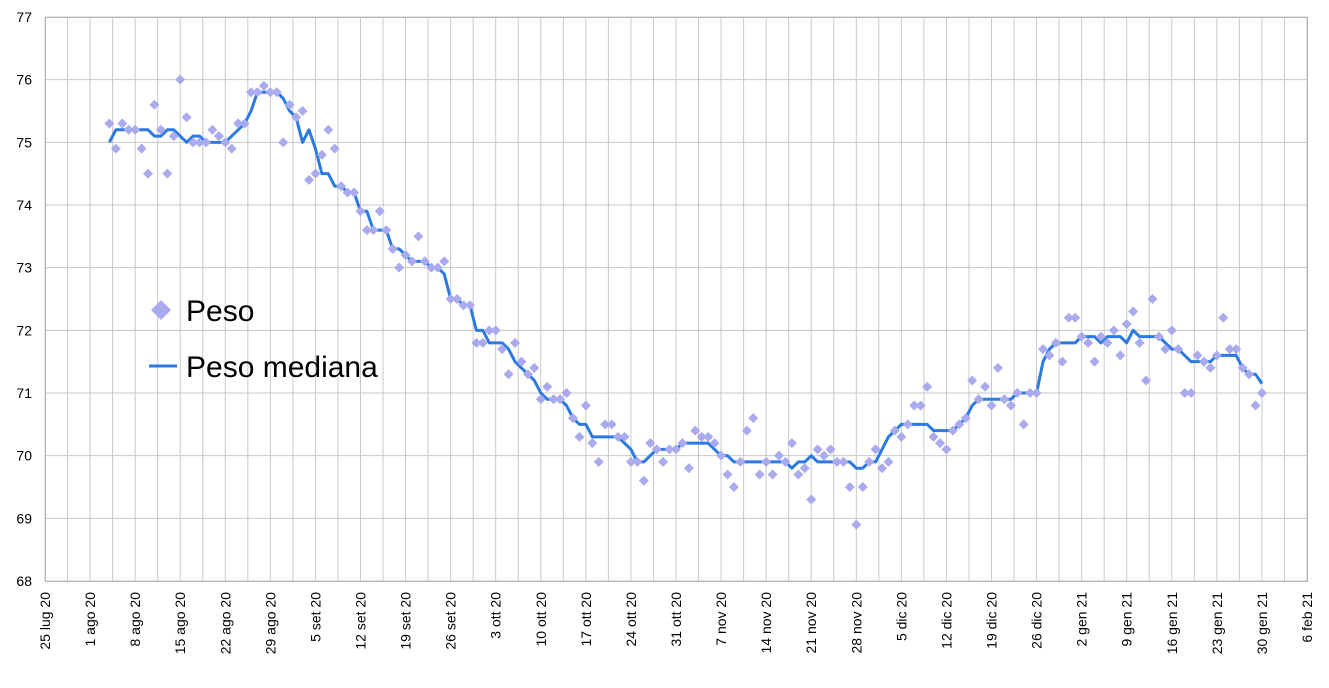 The image size is (1329, 688). I want to click on x-tick-label: 5 set 20, so click(315, 617).